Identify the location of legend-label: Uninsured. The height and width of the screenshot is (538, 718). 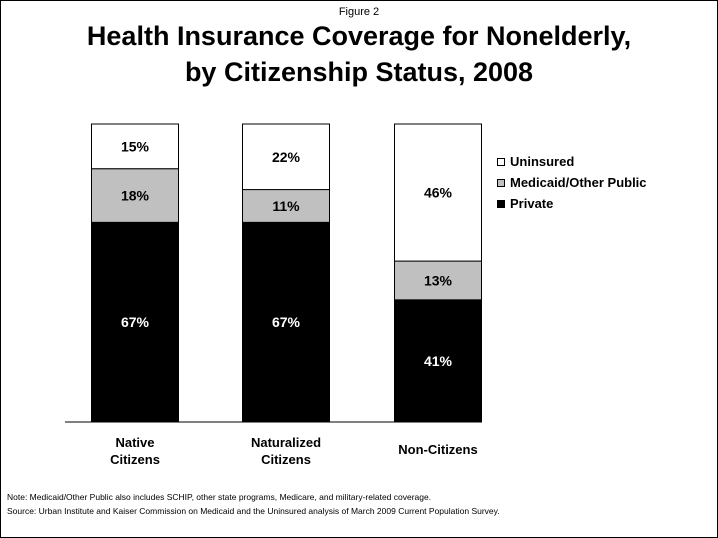
(542, 161).